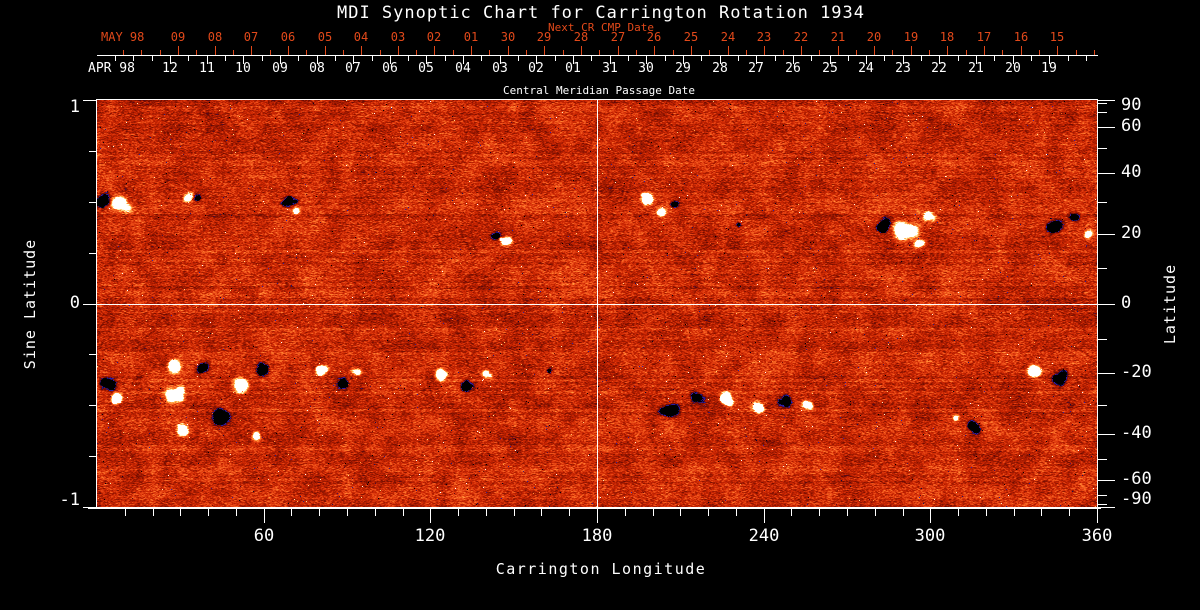 This screenshot has height=610, width=1200. I want to click on cmp-next-date-label: 27, so click(618, 37).